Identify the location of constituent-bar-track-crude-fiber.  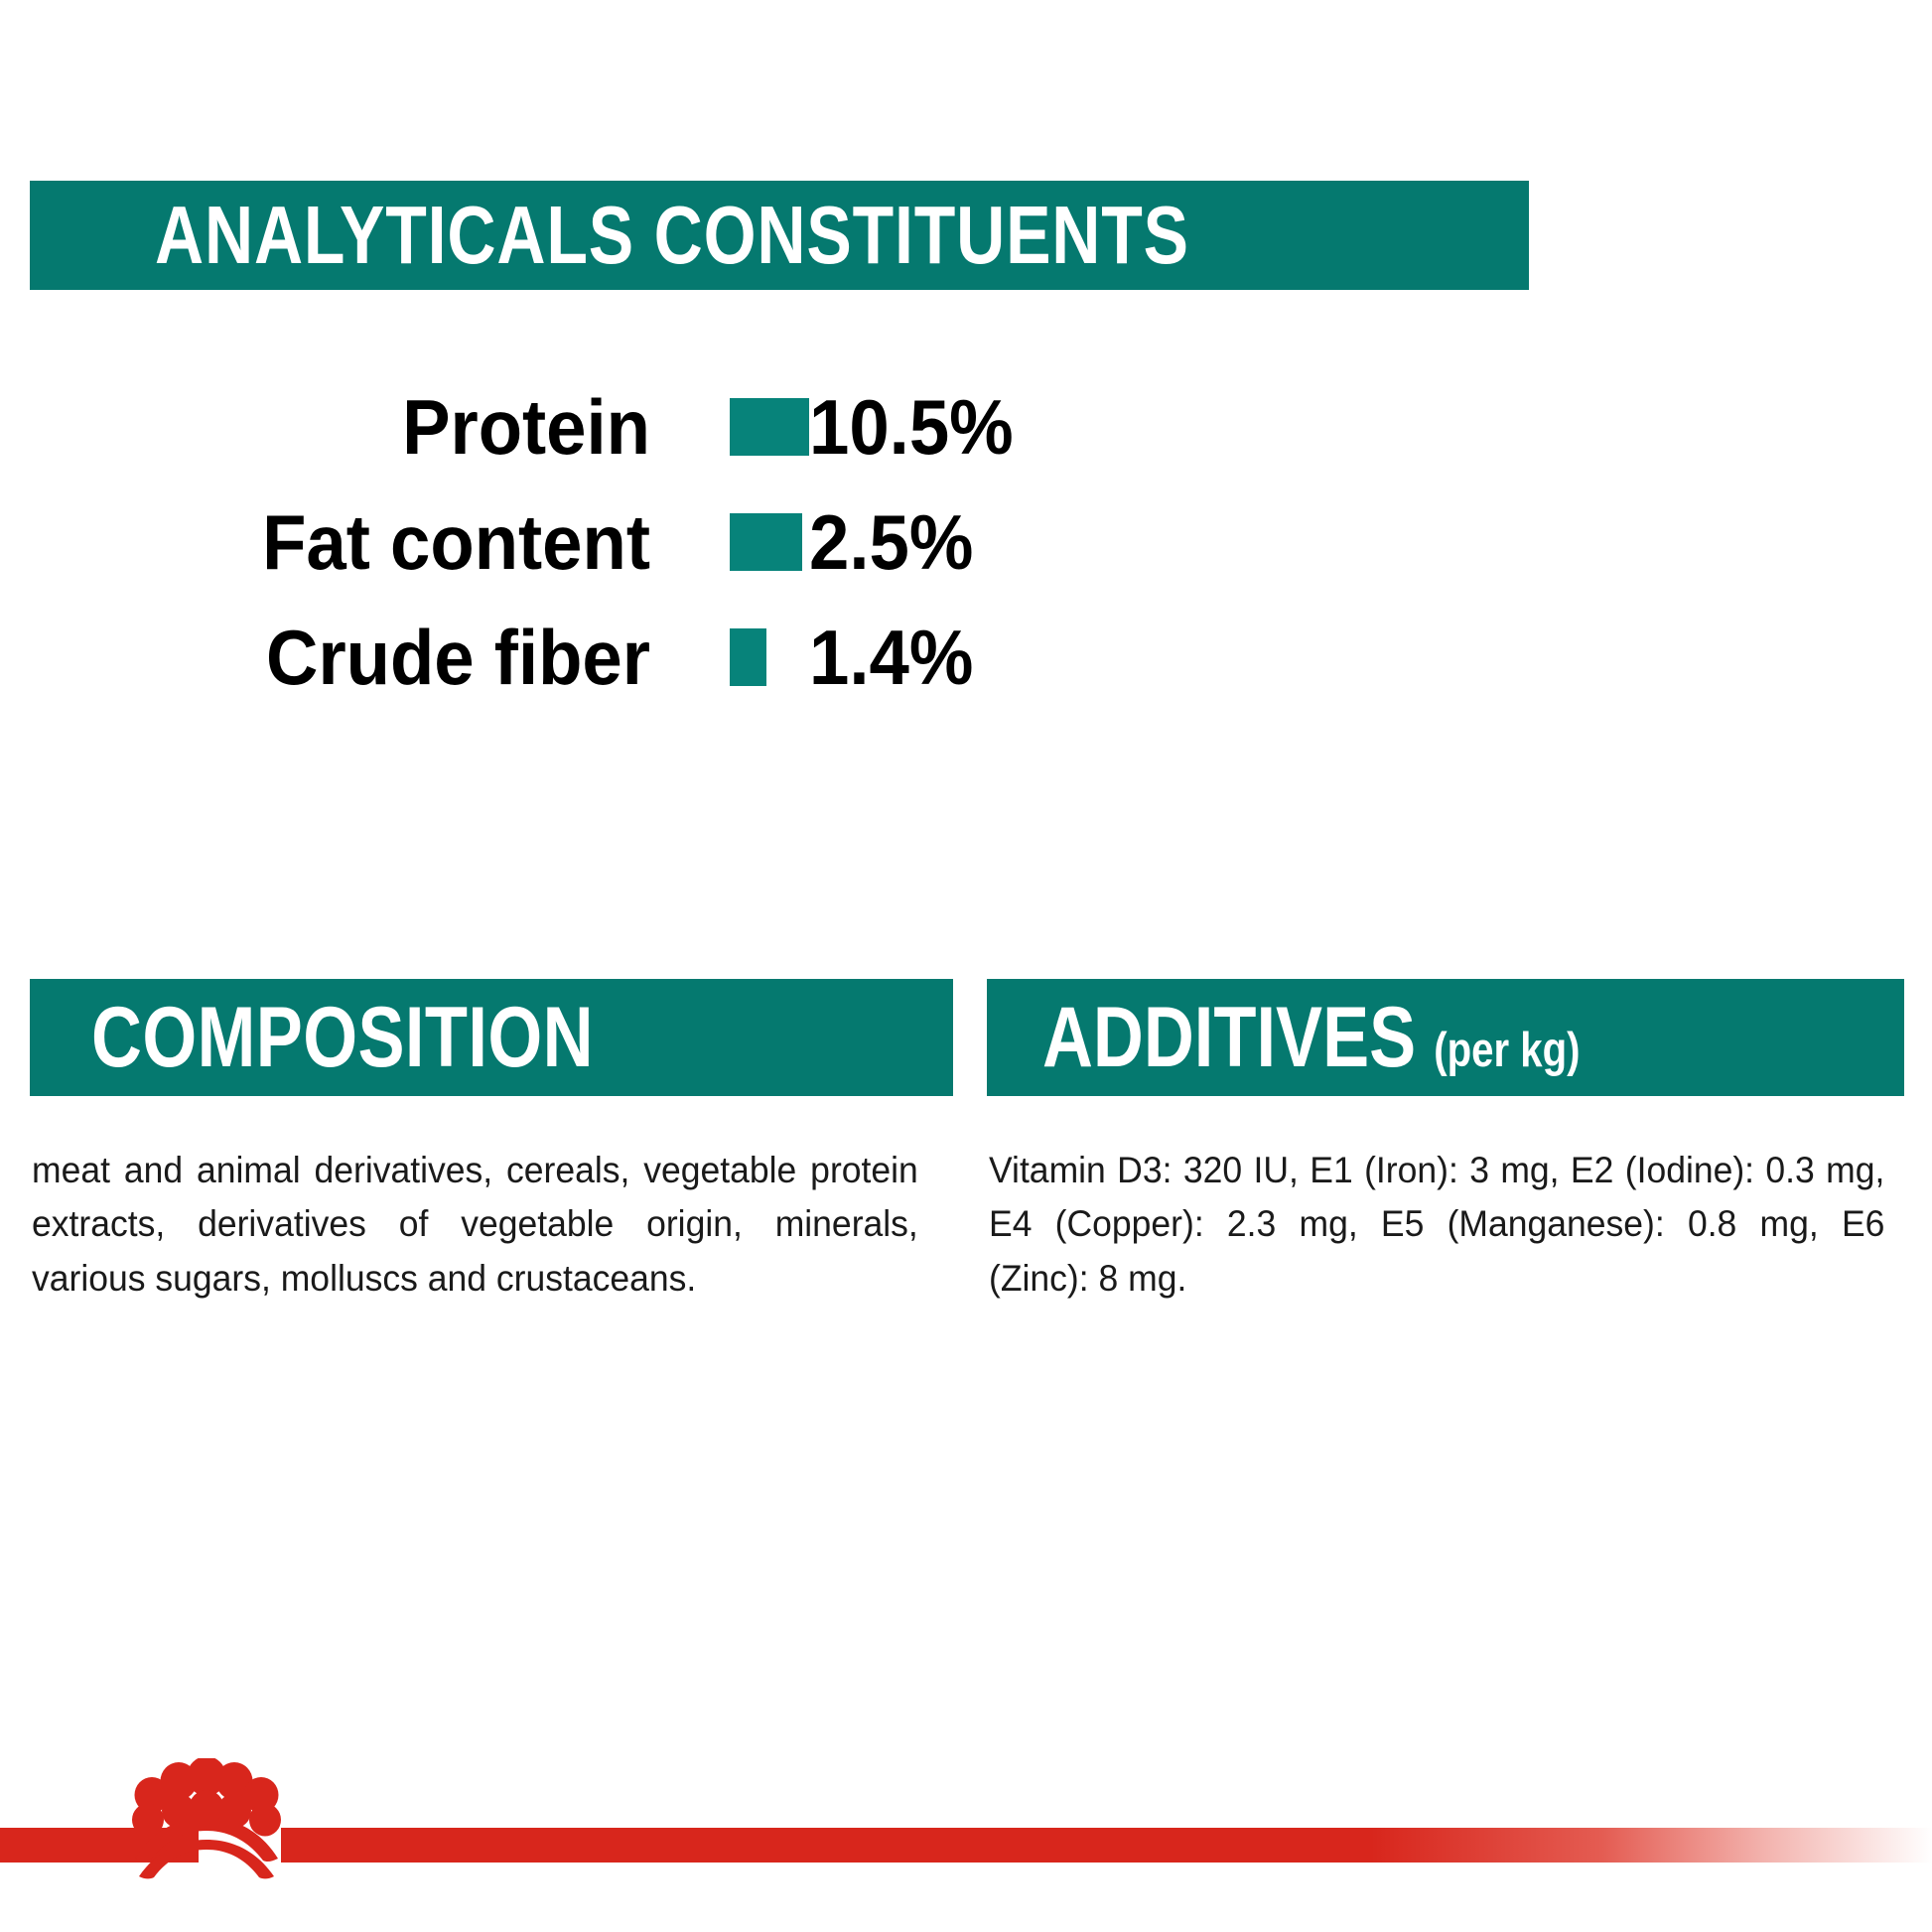
(769, 657).